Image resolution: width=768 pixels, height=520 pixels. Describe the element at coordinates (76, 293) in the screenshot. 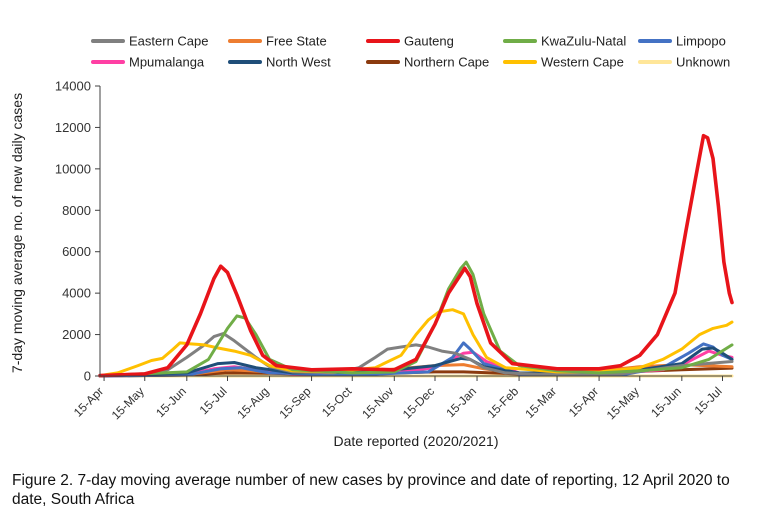

I see `y-tick-label: 4000` at that location.